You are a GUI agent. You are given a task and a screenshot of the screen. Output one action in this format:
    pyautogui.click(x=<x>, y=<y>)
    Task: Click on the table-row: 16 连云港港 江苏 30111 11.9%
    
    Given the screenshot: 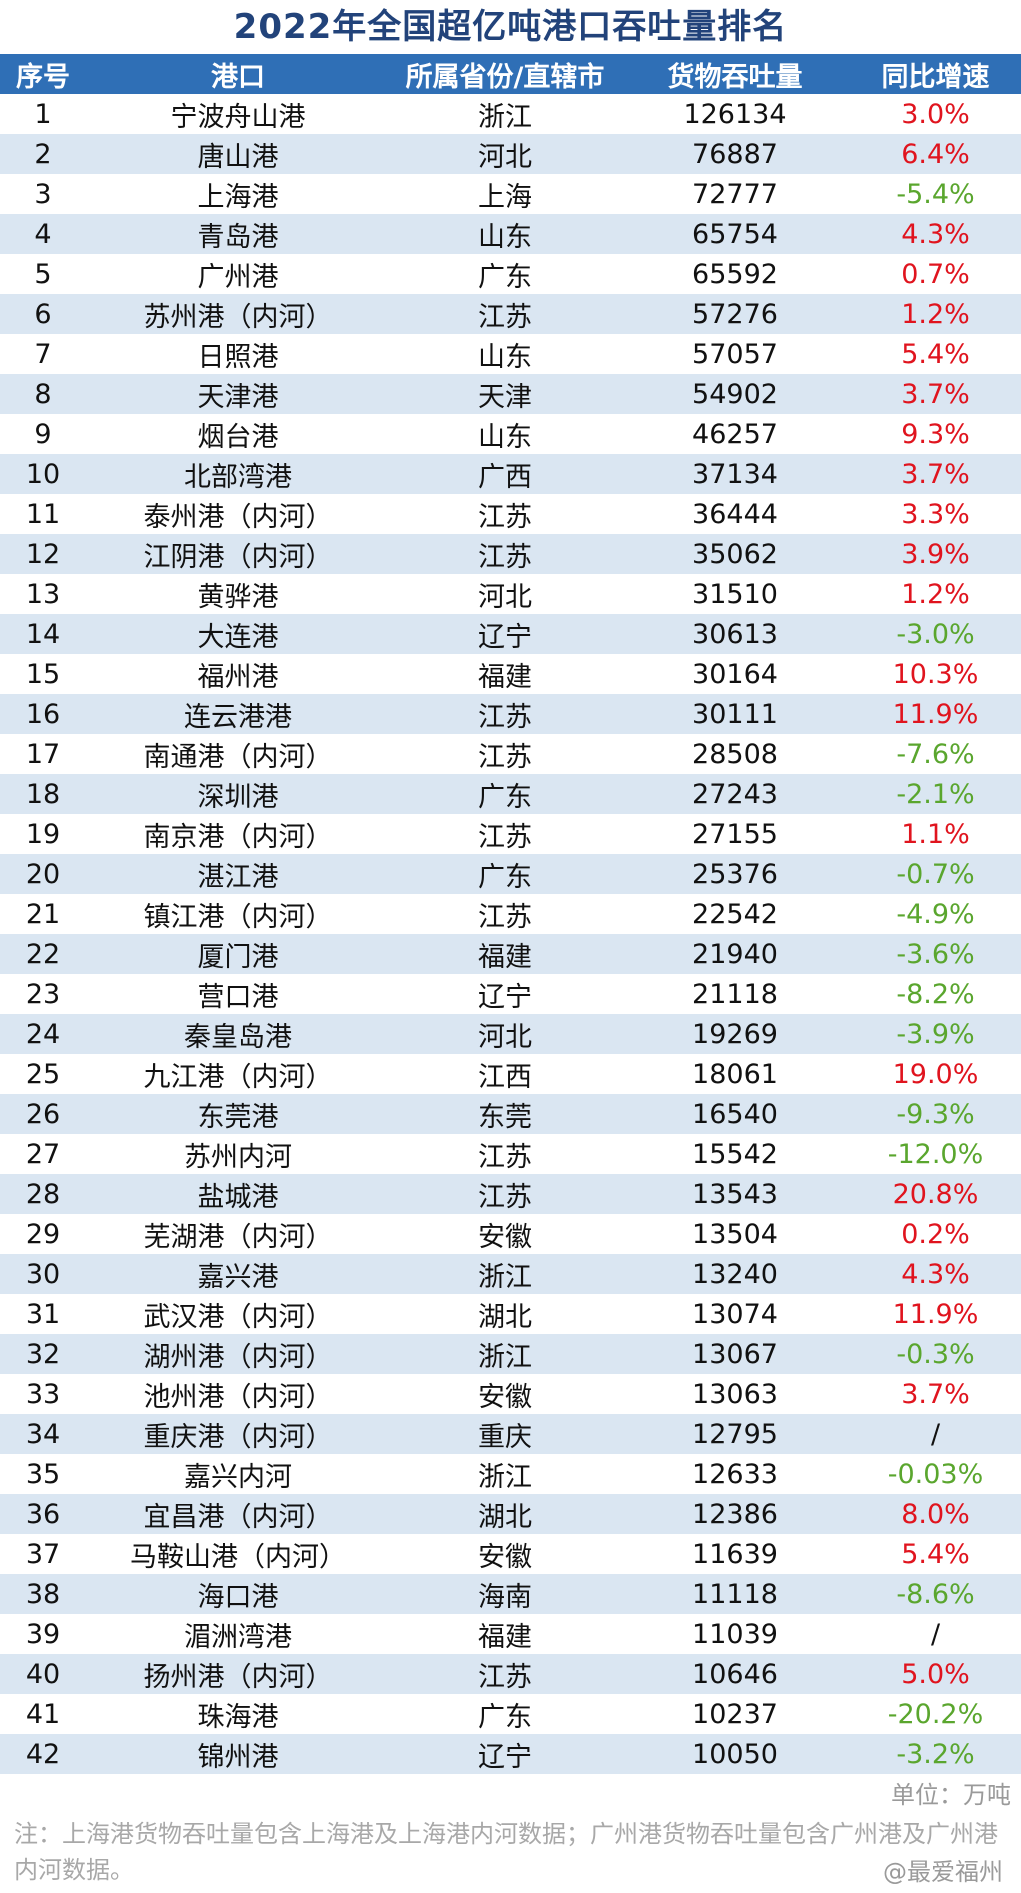 What is the action you would take?
    pyautogui.click(x=510, y=714)
    